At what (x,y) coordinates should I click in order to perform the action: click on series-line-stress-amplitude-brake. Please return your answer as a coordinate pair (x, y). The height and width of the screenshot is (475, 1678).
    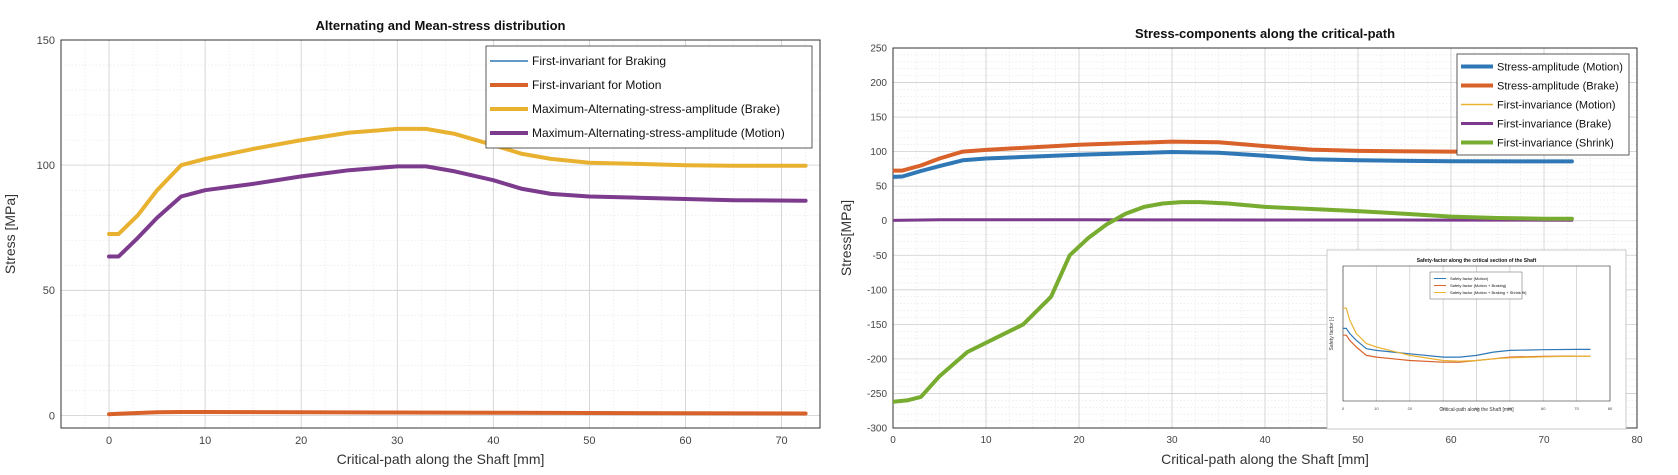
    Looking at the image, I should click on (1233, 156).